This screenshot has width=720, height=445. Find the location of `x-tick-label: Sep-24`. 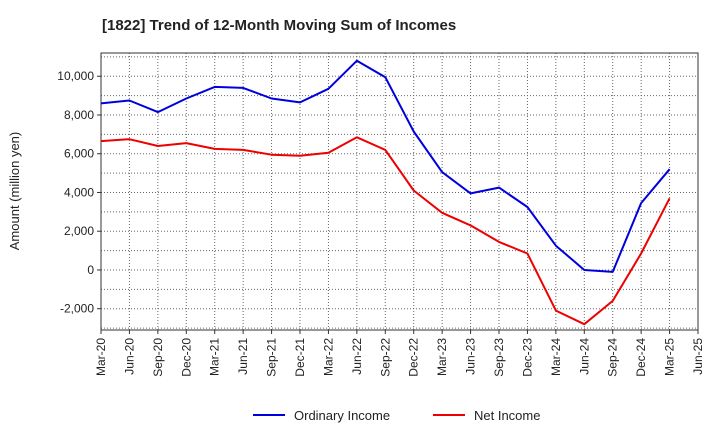

x-tick-label: Sep-24 is located at coordinates (613, 357).